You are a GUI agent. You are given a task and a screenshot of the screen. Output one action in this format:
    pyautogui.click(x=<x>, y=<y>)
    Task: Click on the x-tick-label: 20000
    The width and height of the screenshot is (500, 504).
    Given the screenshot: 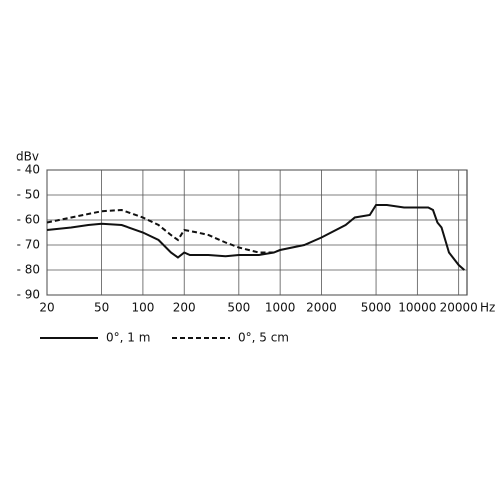 What is the action you would take?
    pyautogui.click(x=459, y=308)
    